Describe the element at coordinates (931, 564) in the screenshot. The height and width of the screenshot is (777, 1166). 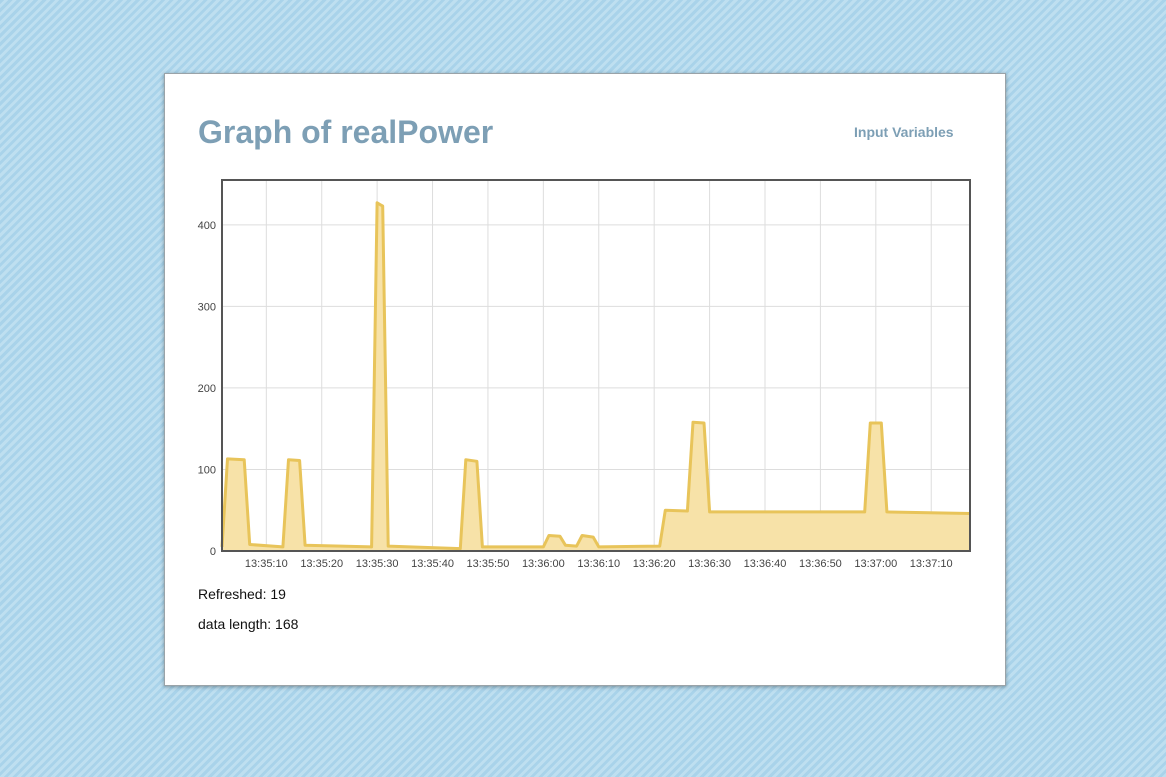
I see `x-tick-label: 13:37:10` at that location.